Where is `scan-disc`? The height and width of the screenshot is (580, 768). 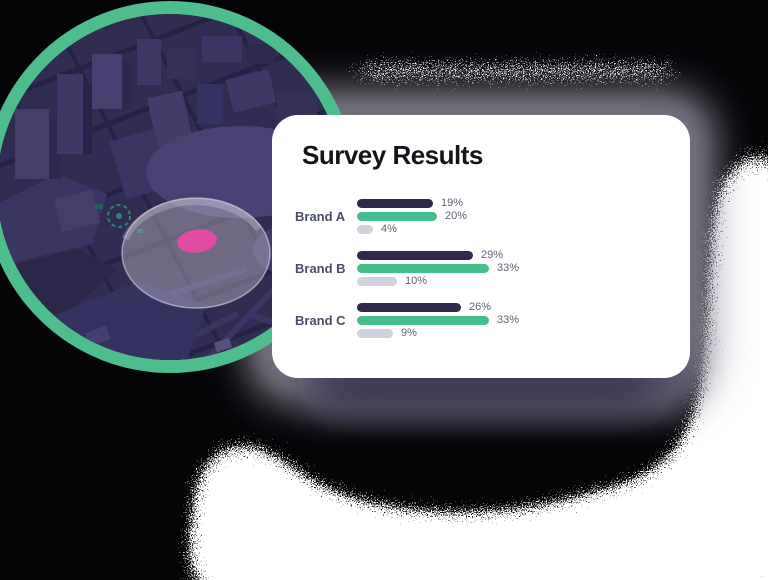
scan-disc is located at coordinates (196, 253).